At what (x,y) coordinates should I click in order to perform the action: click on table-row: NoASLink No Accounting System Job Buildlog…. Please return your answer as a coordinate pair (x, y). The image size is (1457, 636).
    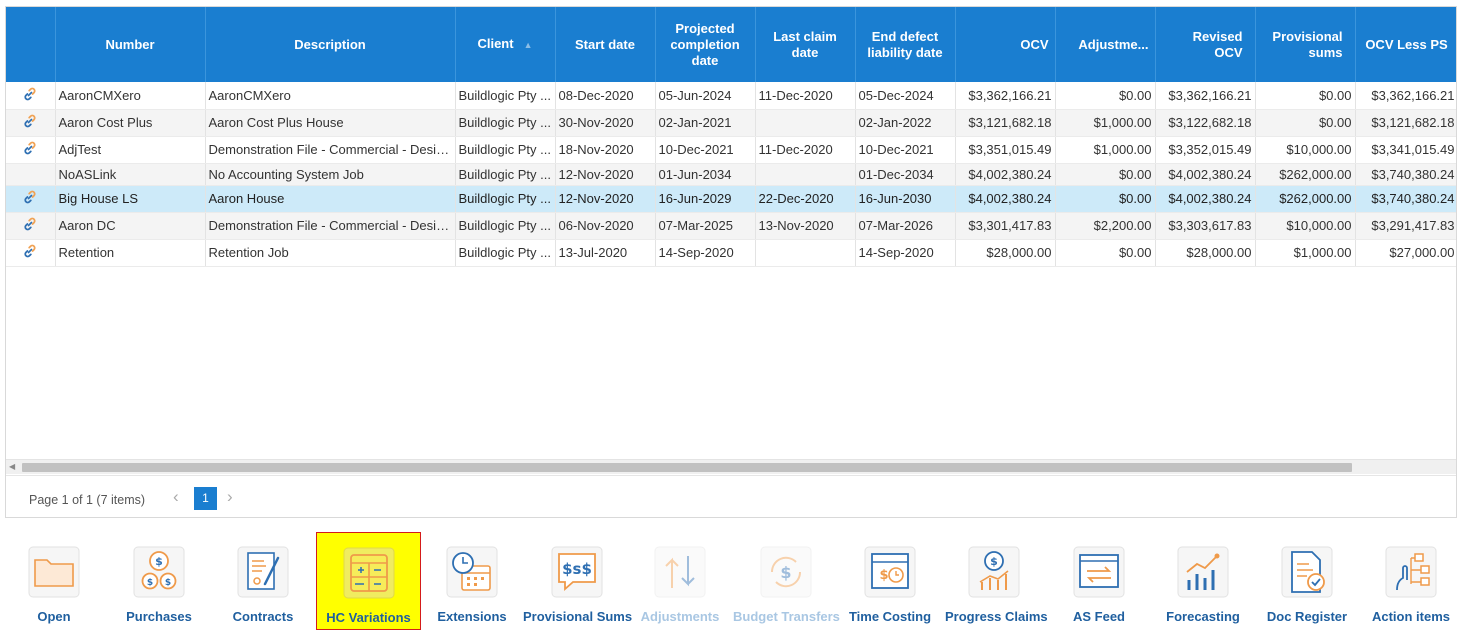
    Looking at the image, I should click on (731, 174).